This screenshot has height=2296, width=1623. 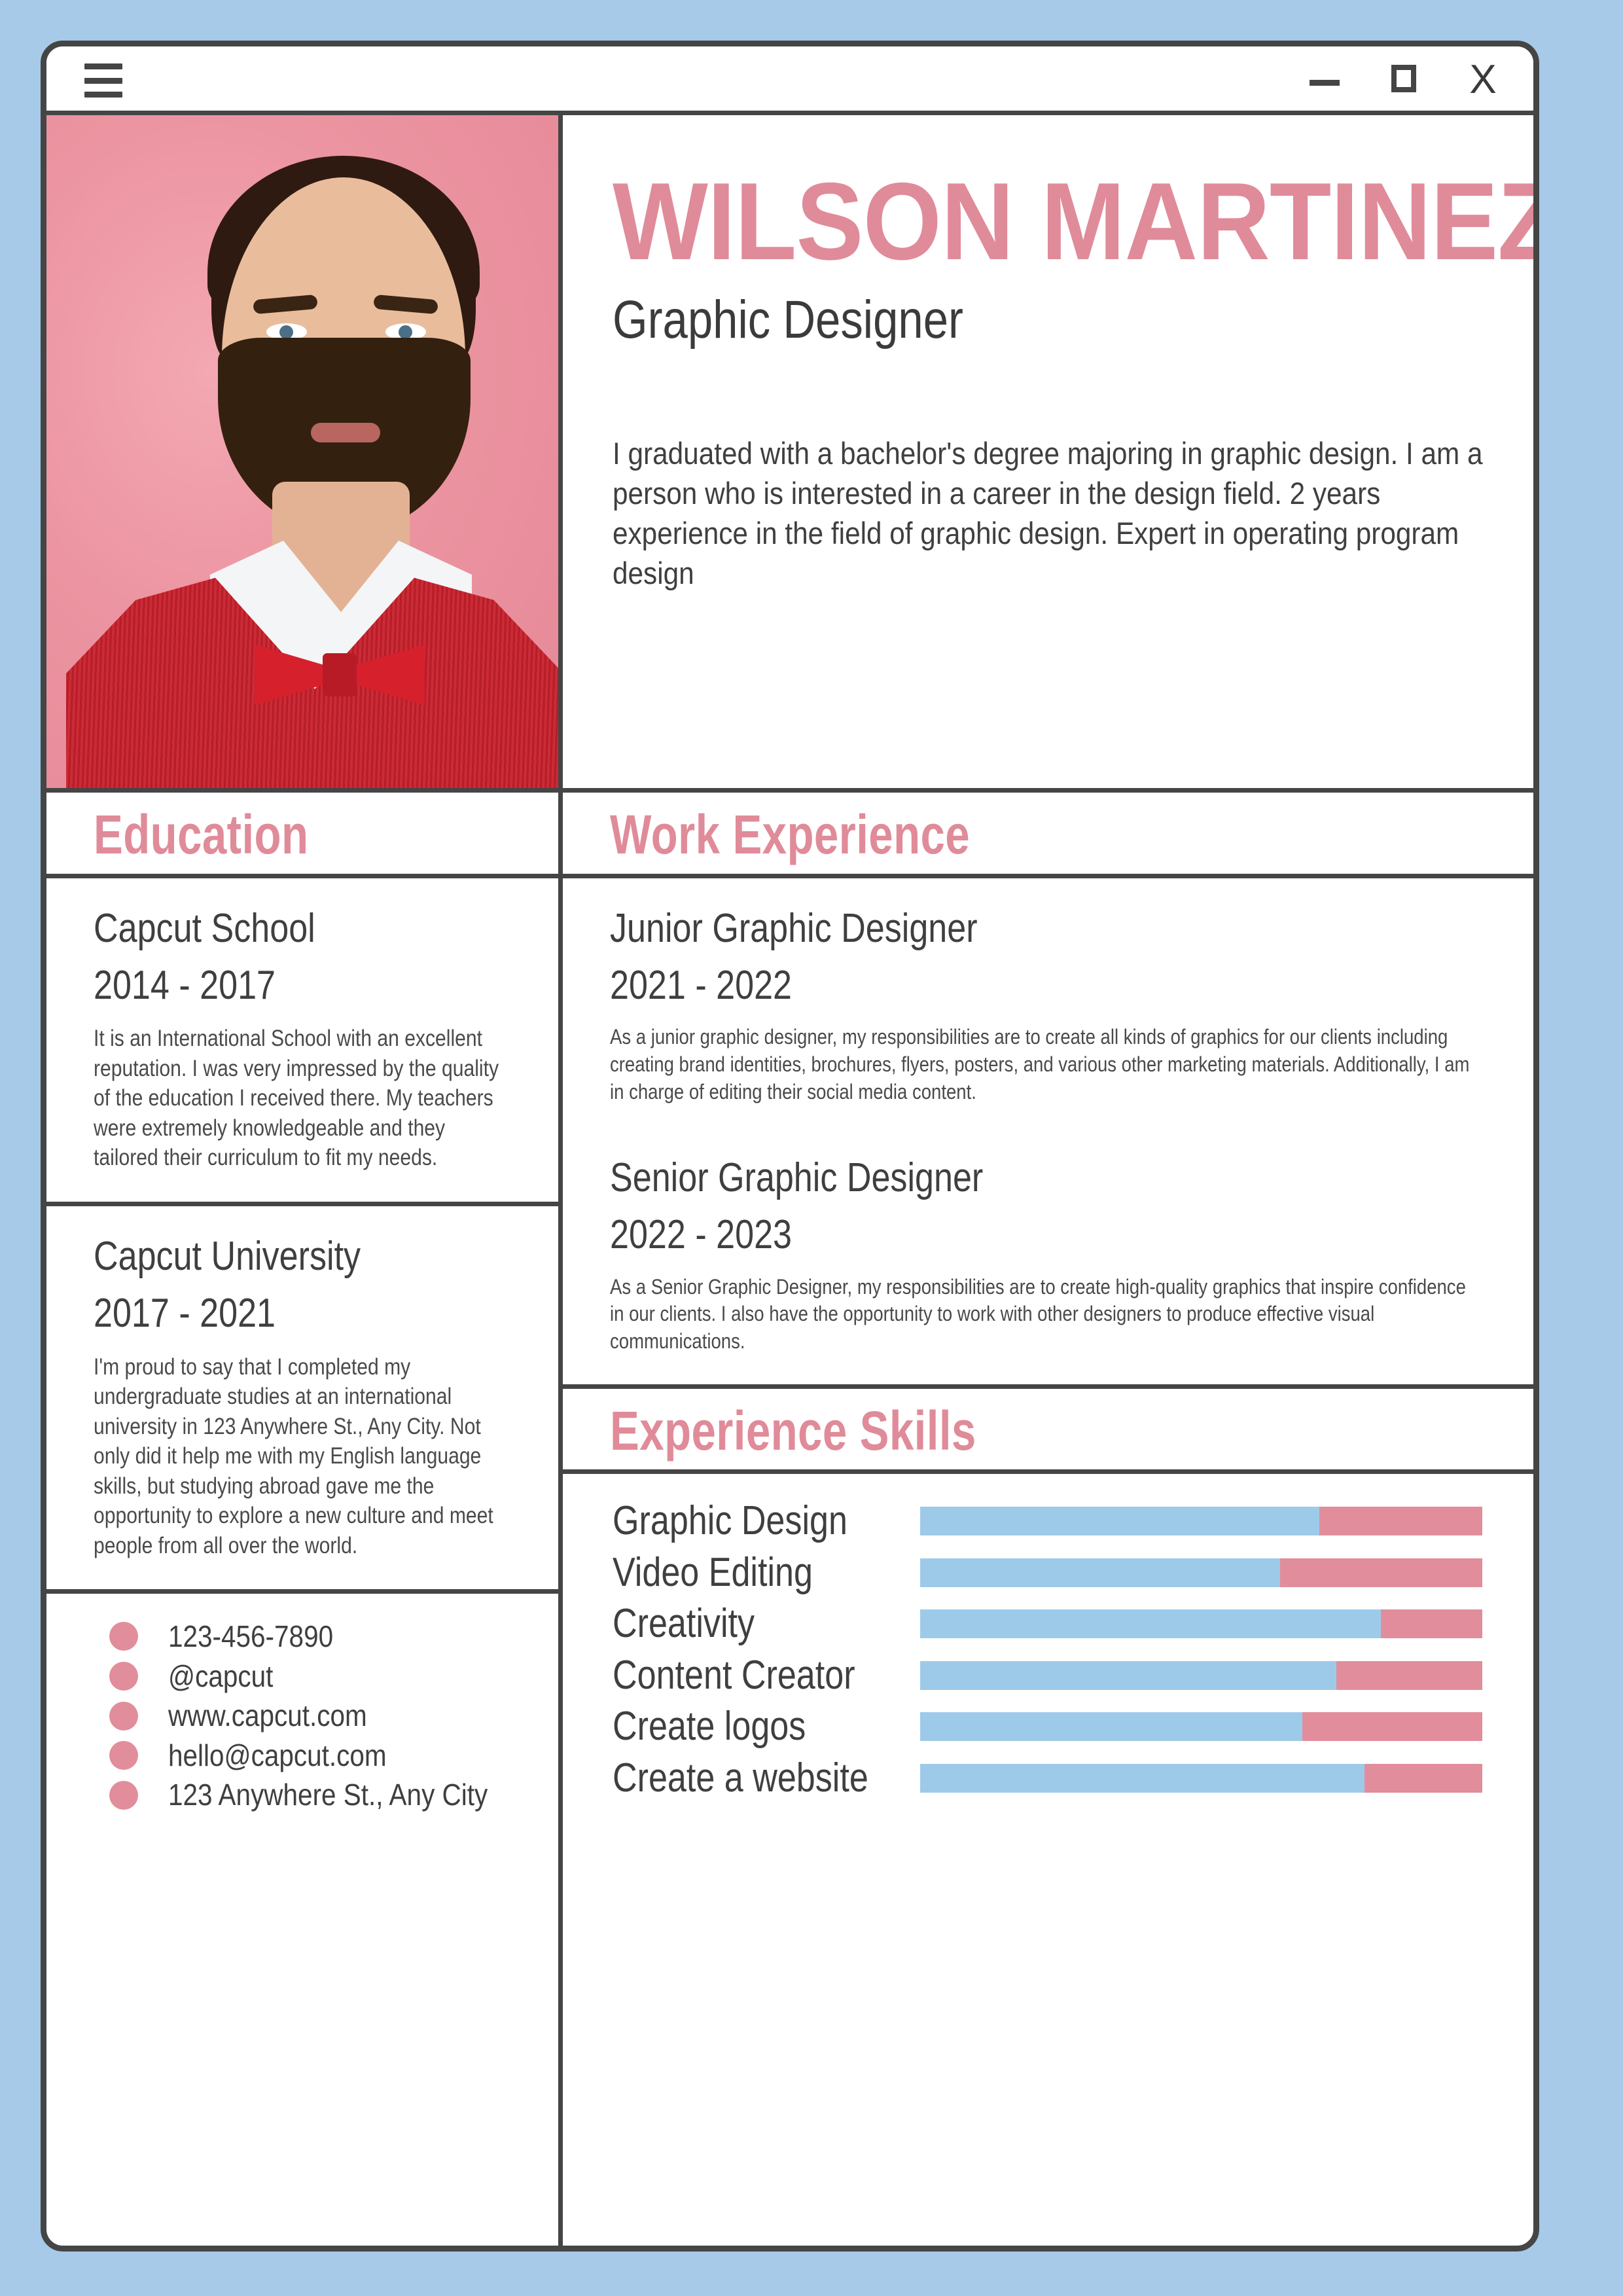 I want to click on bowtie-shape, so click(x=340, y=675).